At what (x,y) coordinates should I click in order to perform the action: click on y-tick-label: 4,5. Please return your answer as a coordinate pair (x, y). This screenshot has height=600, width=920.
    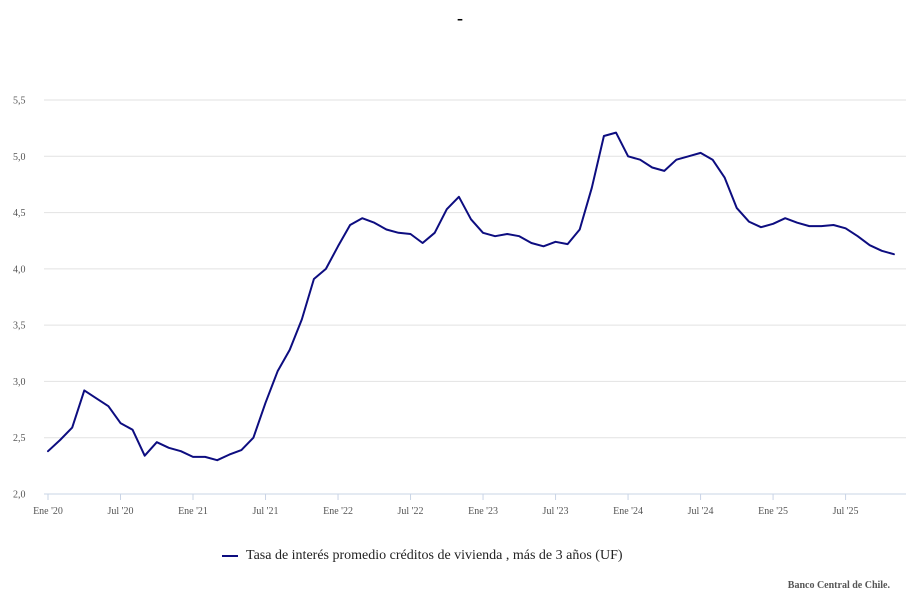
    Looking at the image, I should click on (19, 213).